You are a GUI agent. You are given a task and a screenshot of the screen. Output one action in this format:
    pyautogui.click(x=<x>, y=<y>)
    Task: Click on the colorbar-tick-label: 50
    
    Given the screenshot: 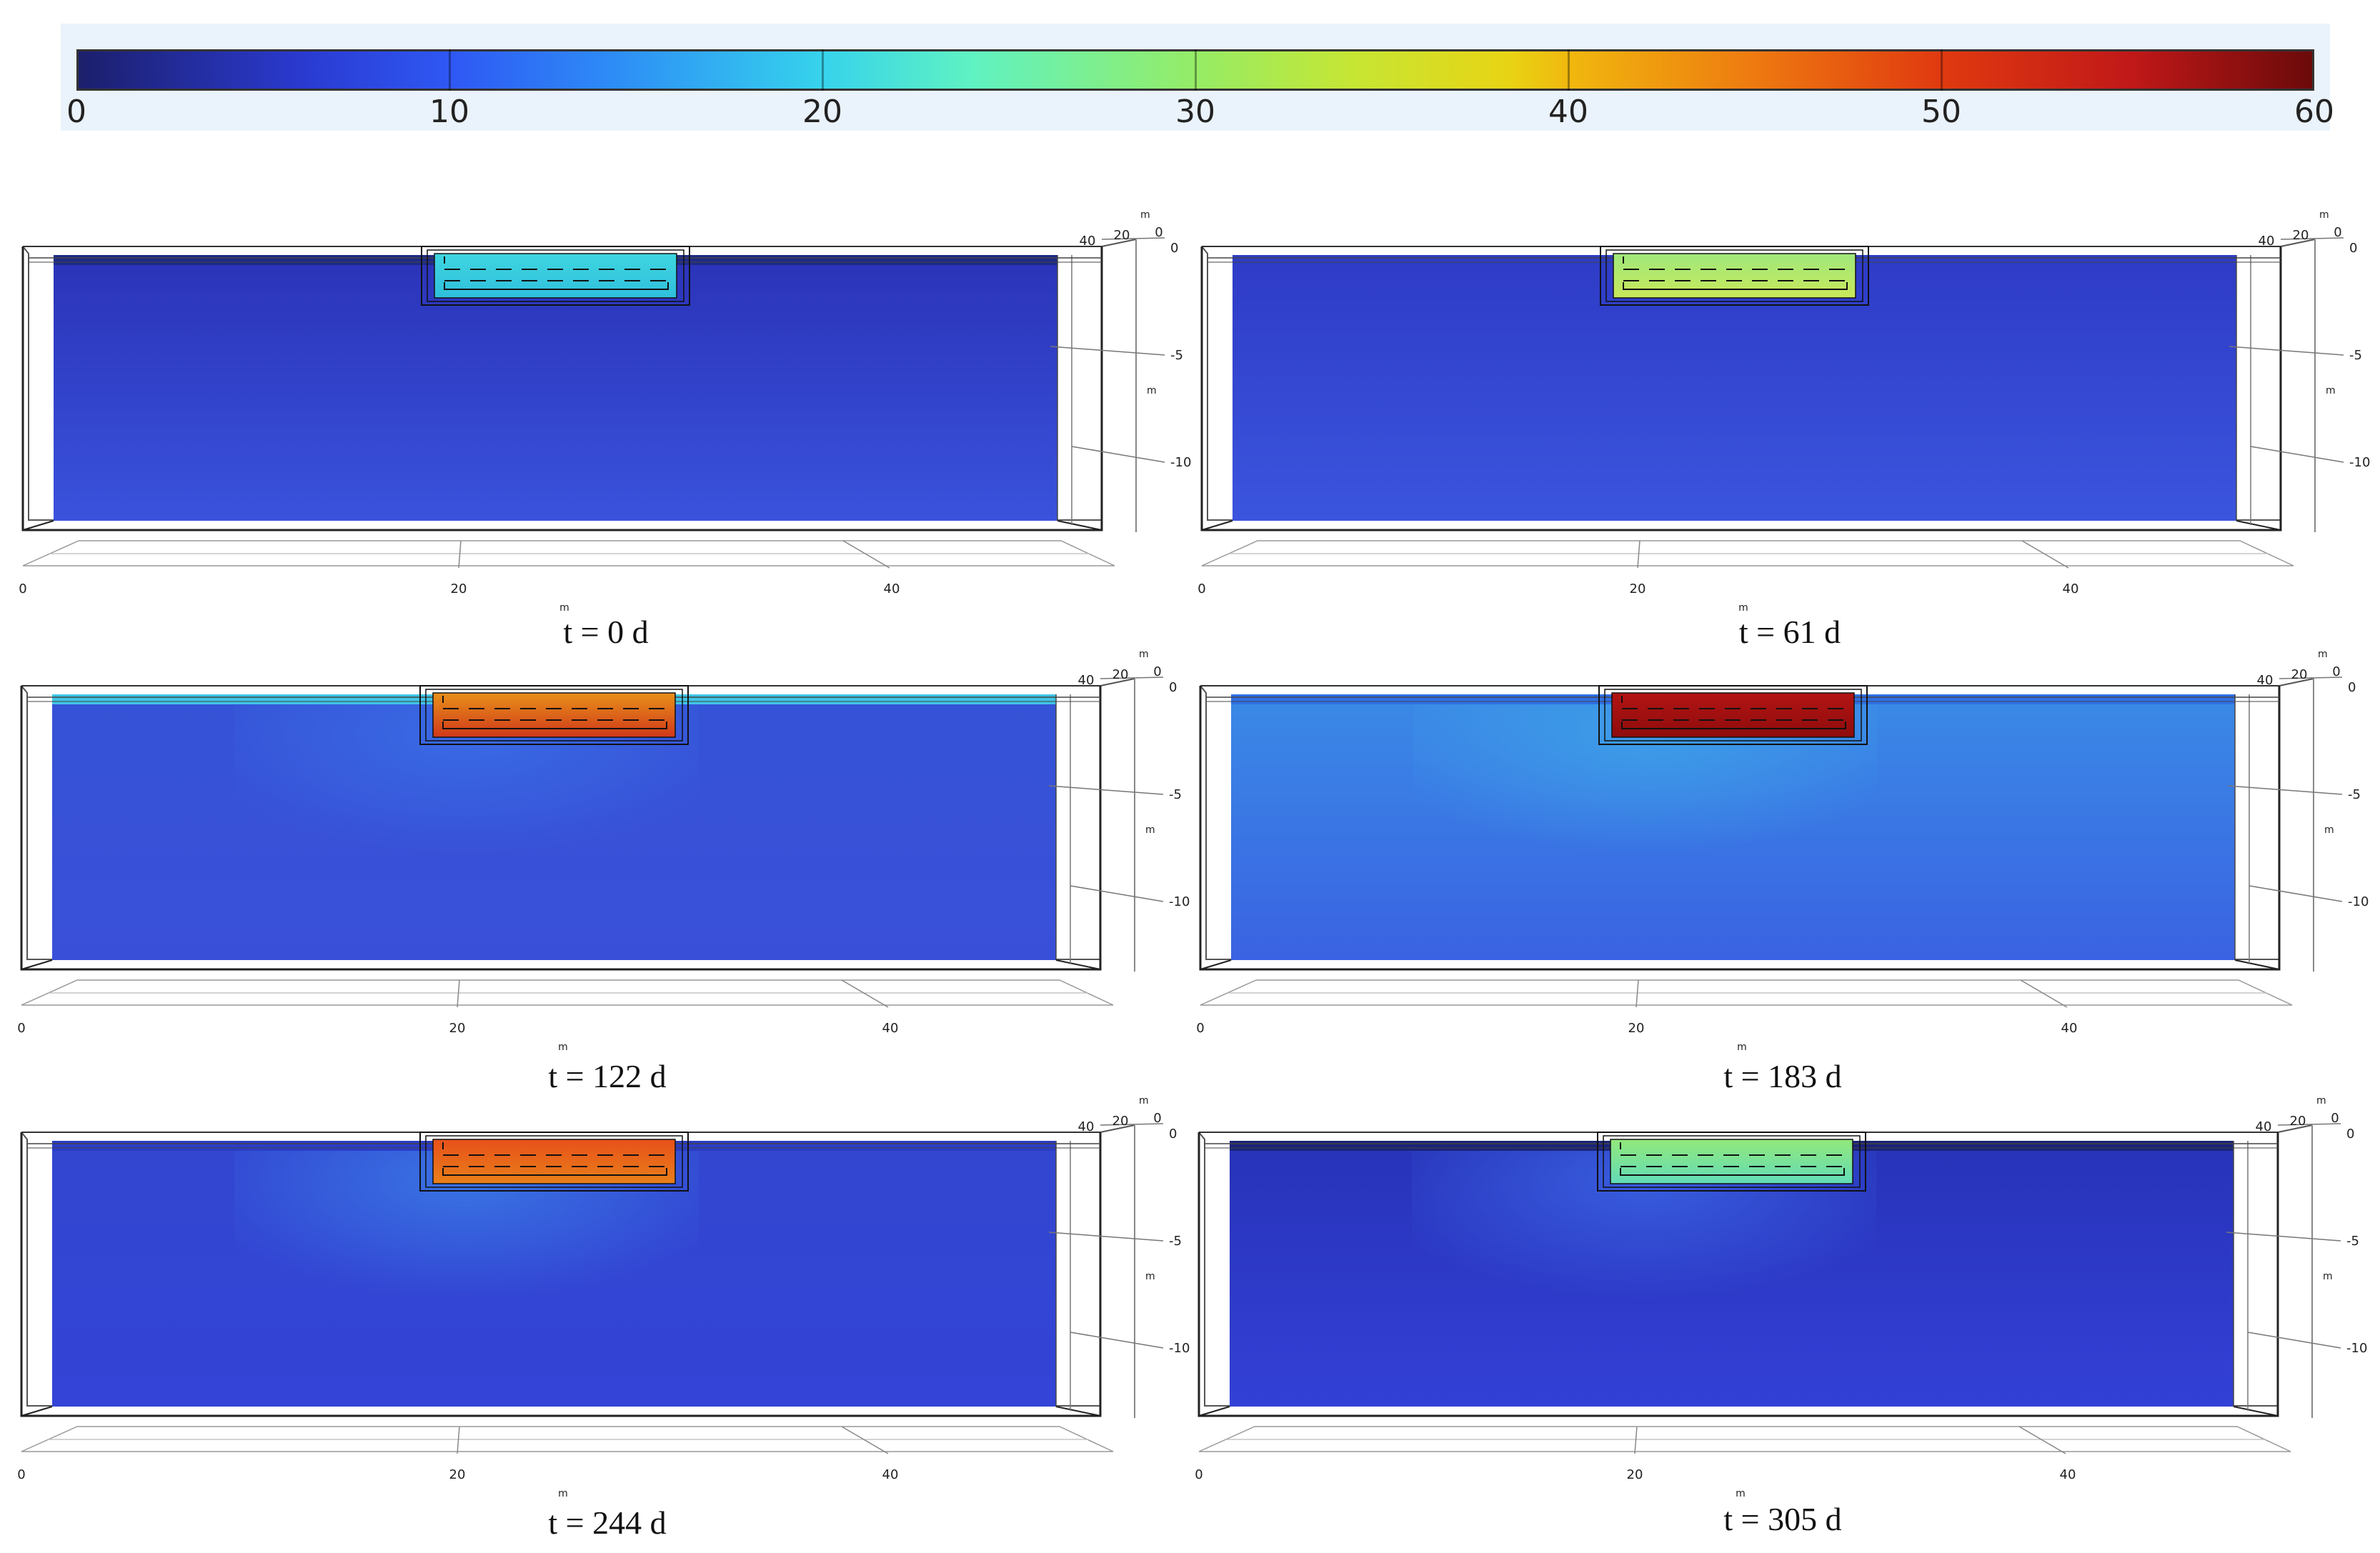 What is the action you would take?
    pyautogui.click(x=1941, y=112)
    